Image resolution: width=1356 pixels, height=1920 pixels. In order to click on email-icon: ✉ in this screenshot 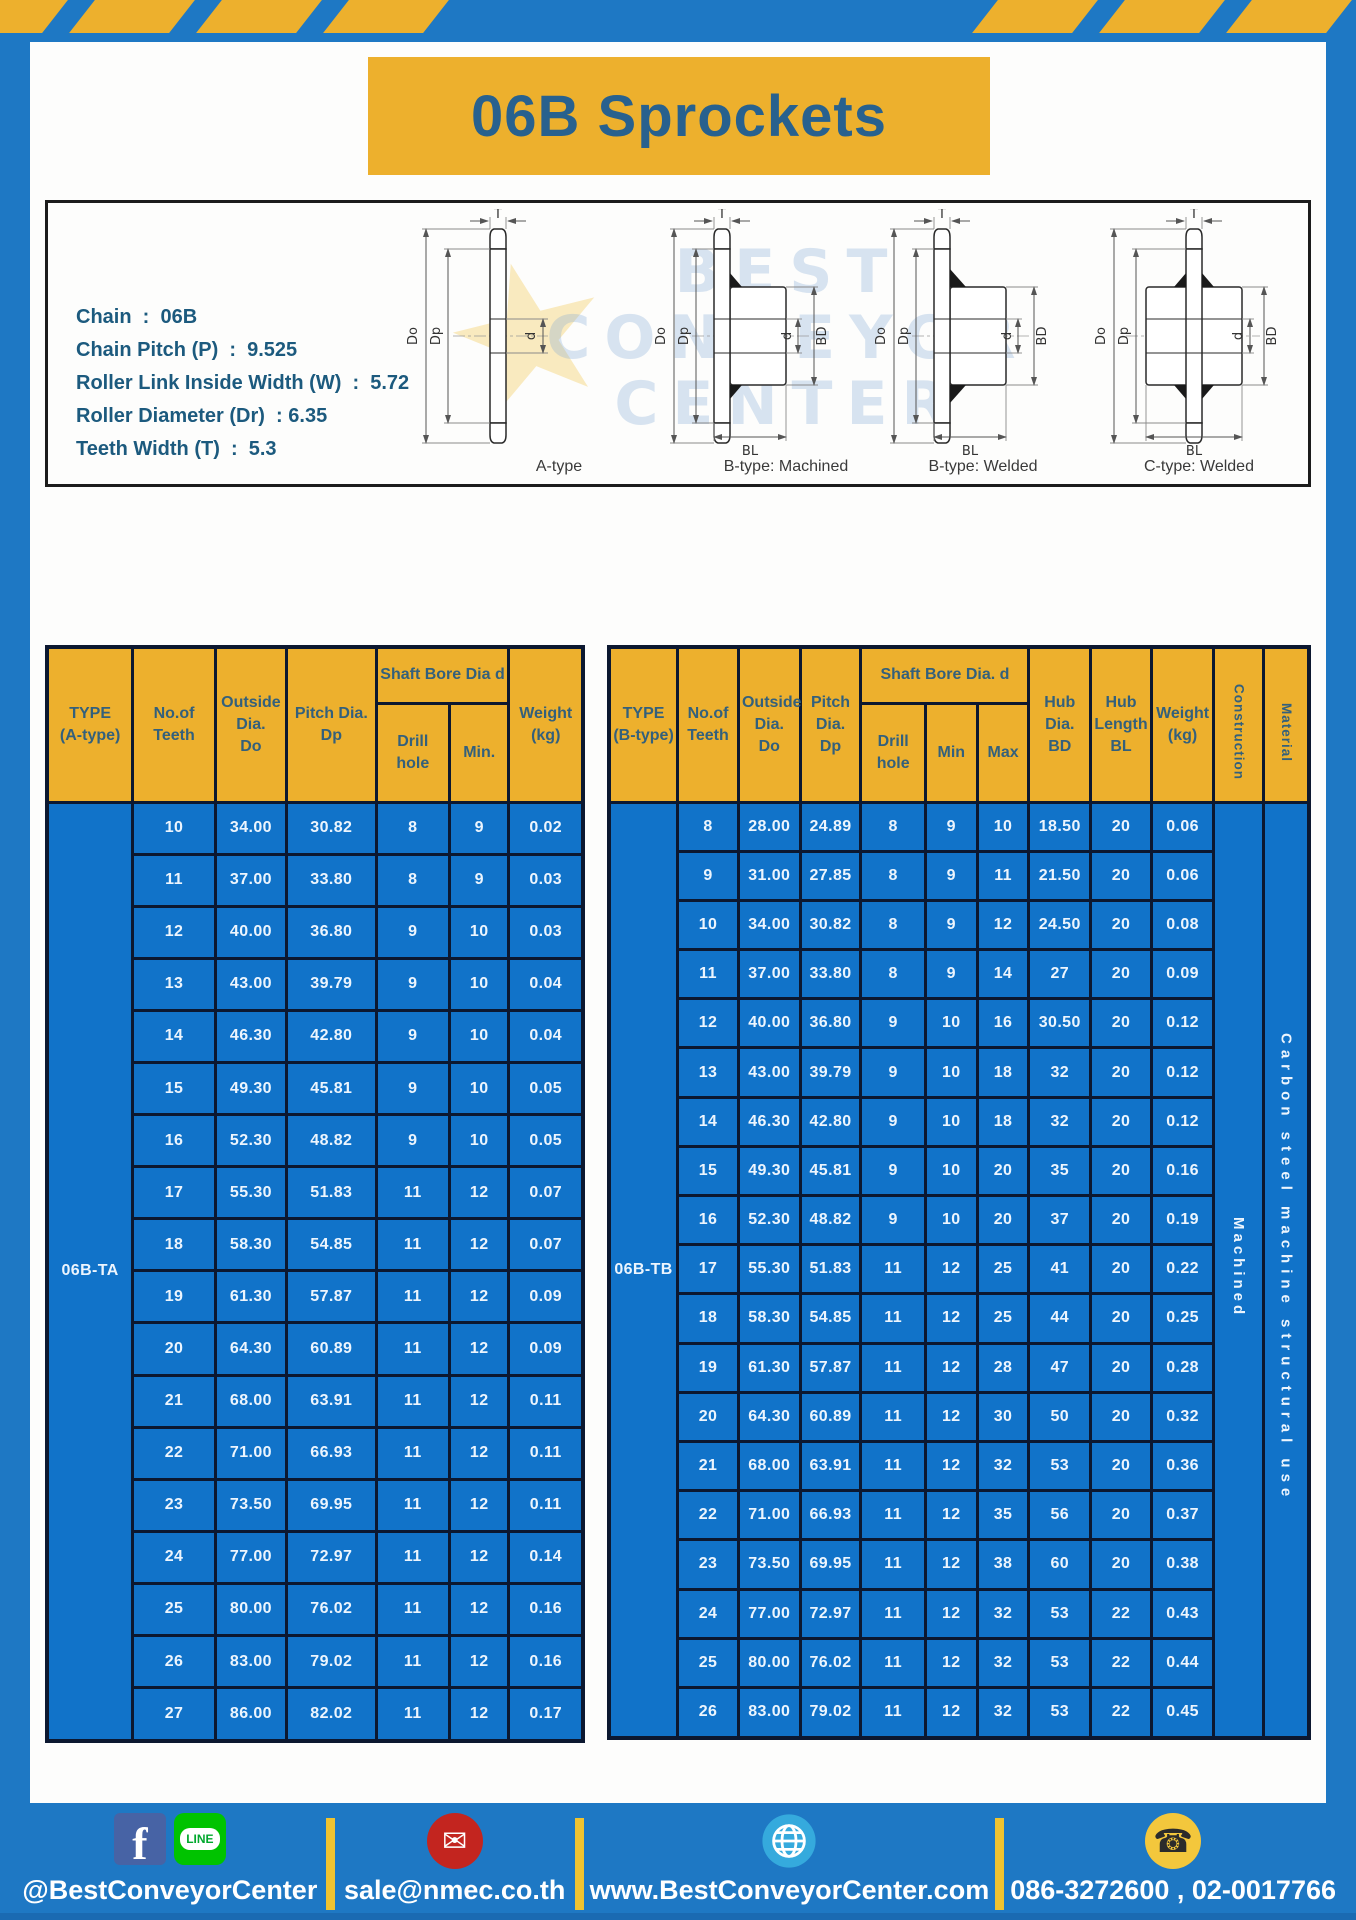, I will do `click(454, 1841)`.